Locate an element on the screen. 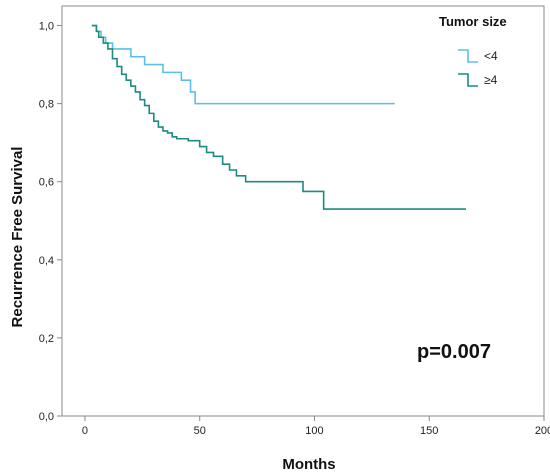  x-axis-ticks: 0 50 100 150 200 is located at coordinates (316, 426).